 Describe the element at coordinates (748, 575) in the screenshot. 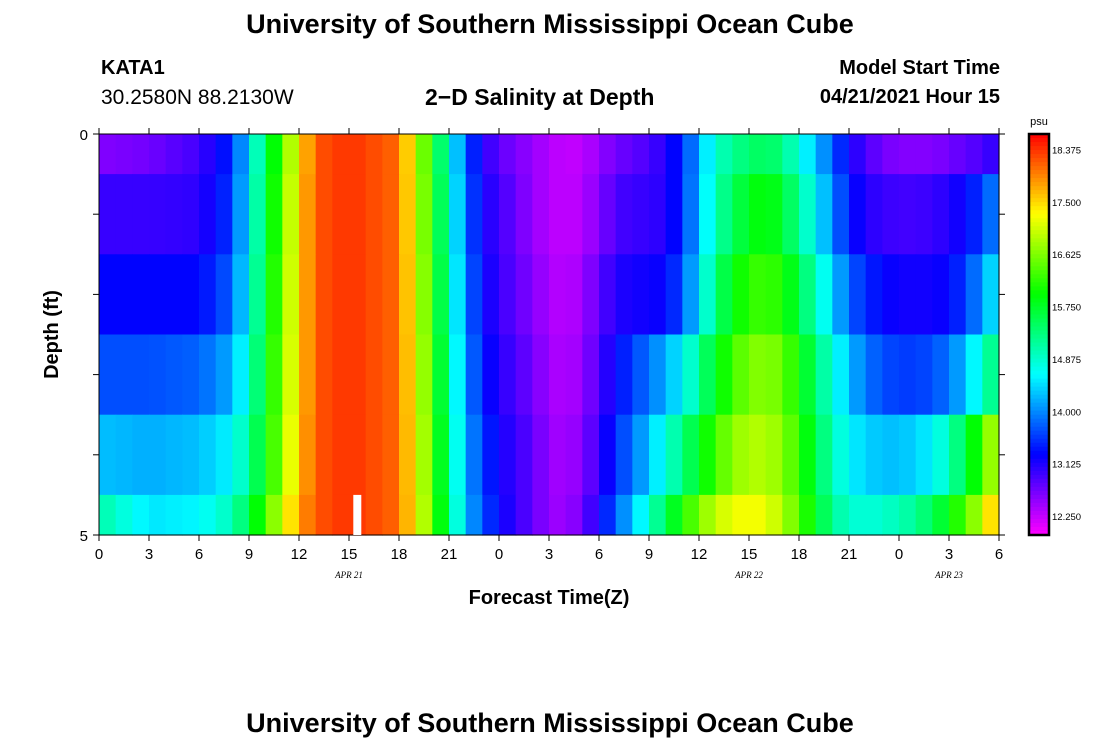

I see `date-label: APR 22` at that location.